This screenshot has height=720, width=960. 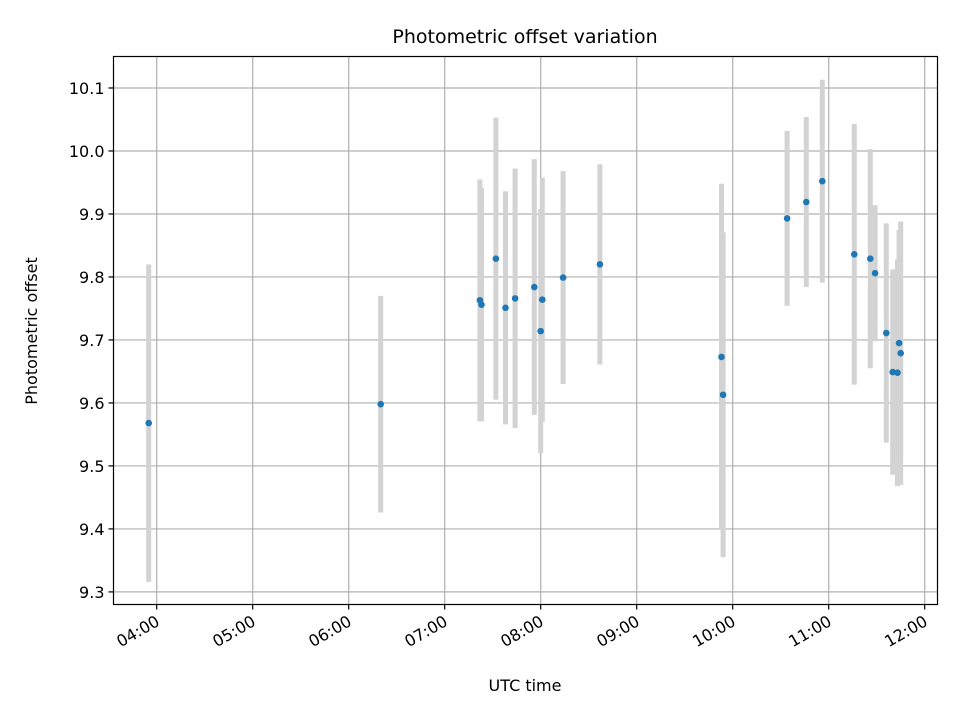 I want to click on y-axis-ticks: 9.3 9.4 9.5 9.6 9.7 9.8 9.9 10.0 10.1, so click(x=91, y=340).